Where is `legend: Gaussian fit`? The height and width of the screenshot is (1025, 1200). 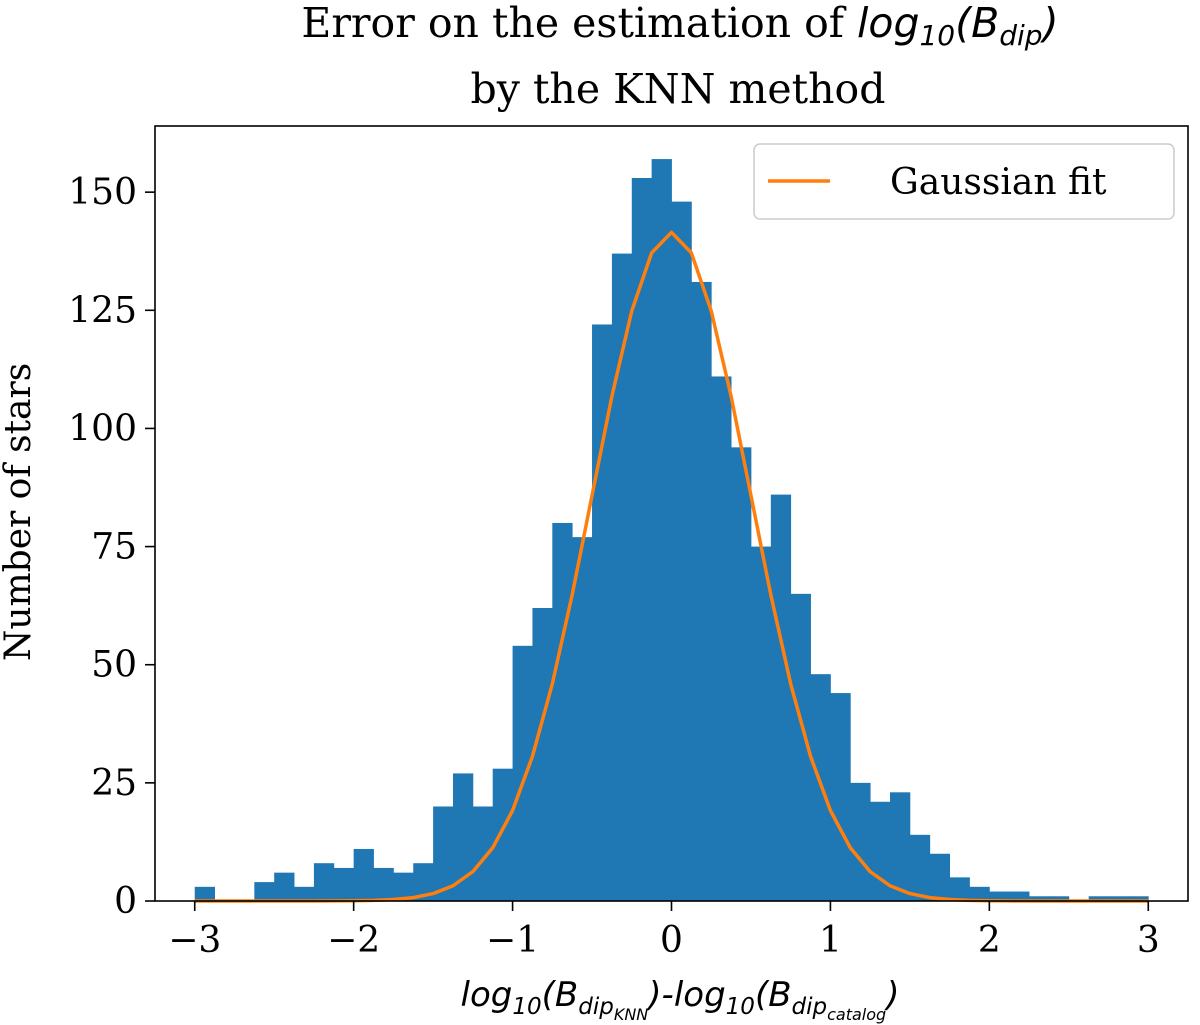
legend: Gaussian fit is located at coordinates (964, 181).